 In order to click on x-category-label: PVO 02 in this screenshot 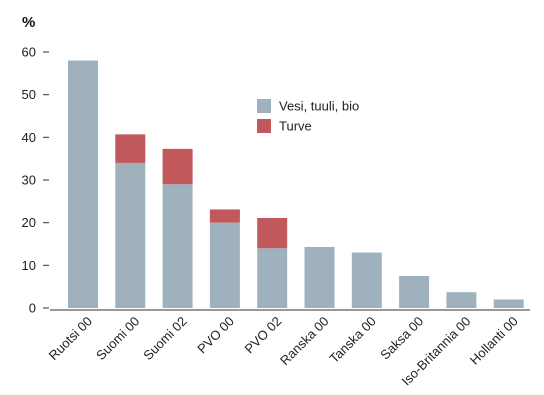, I will do `click(263, 335)`.